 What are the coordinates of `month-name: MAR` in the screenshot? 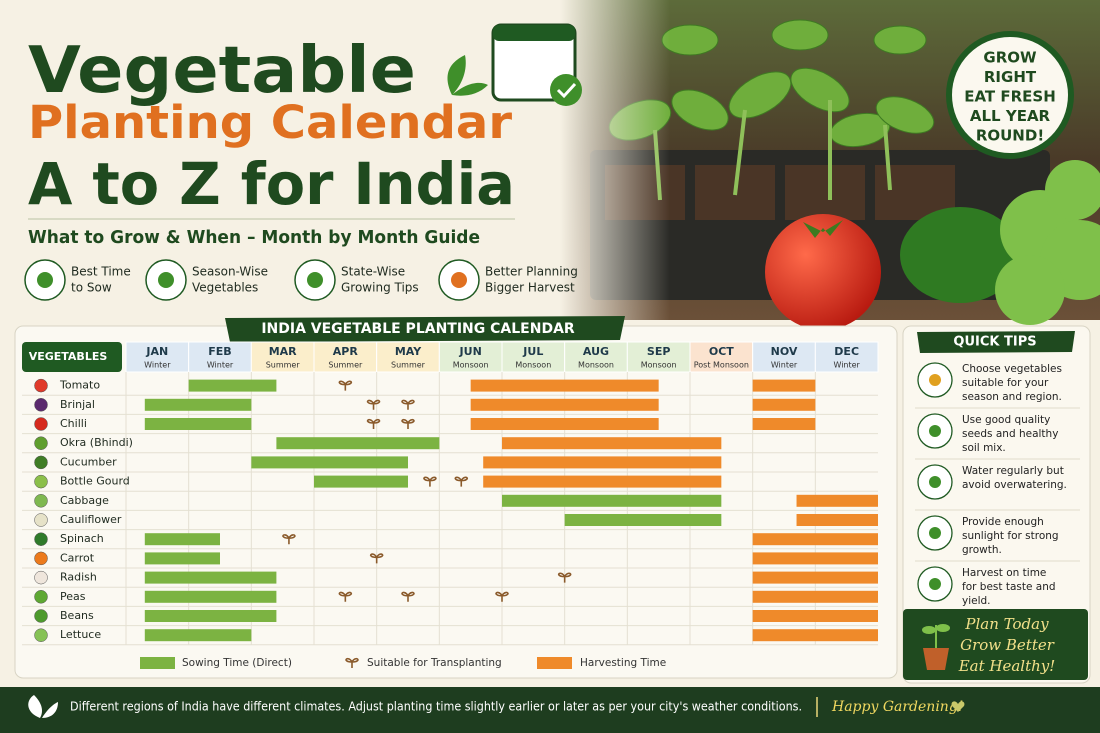 It's located at (283, 351).